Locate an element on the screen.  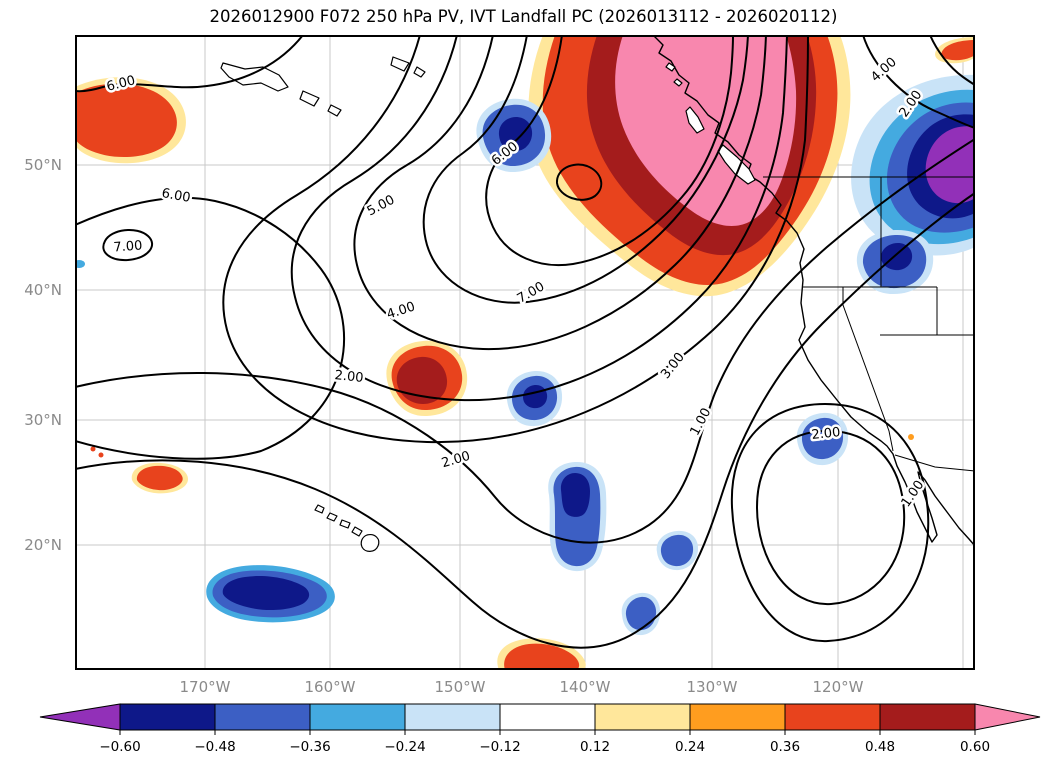
colorbar-under-arrow is located at coordinates (80, 717).